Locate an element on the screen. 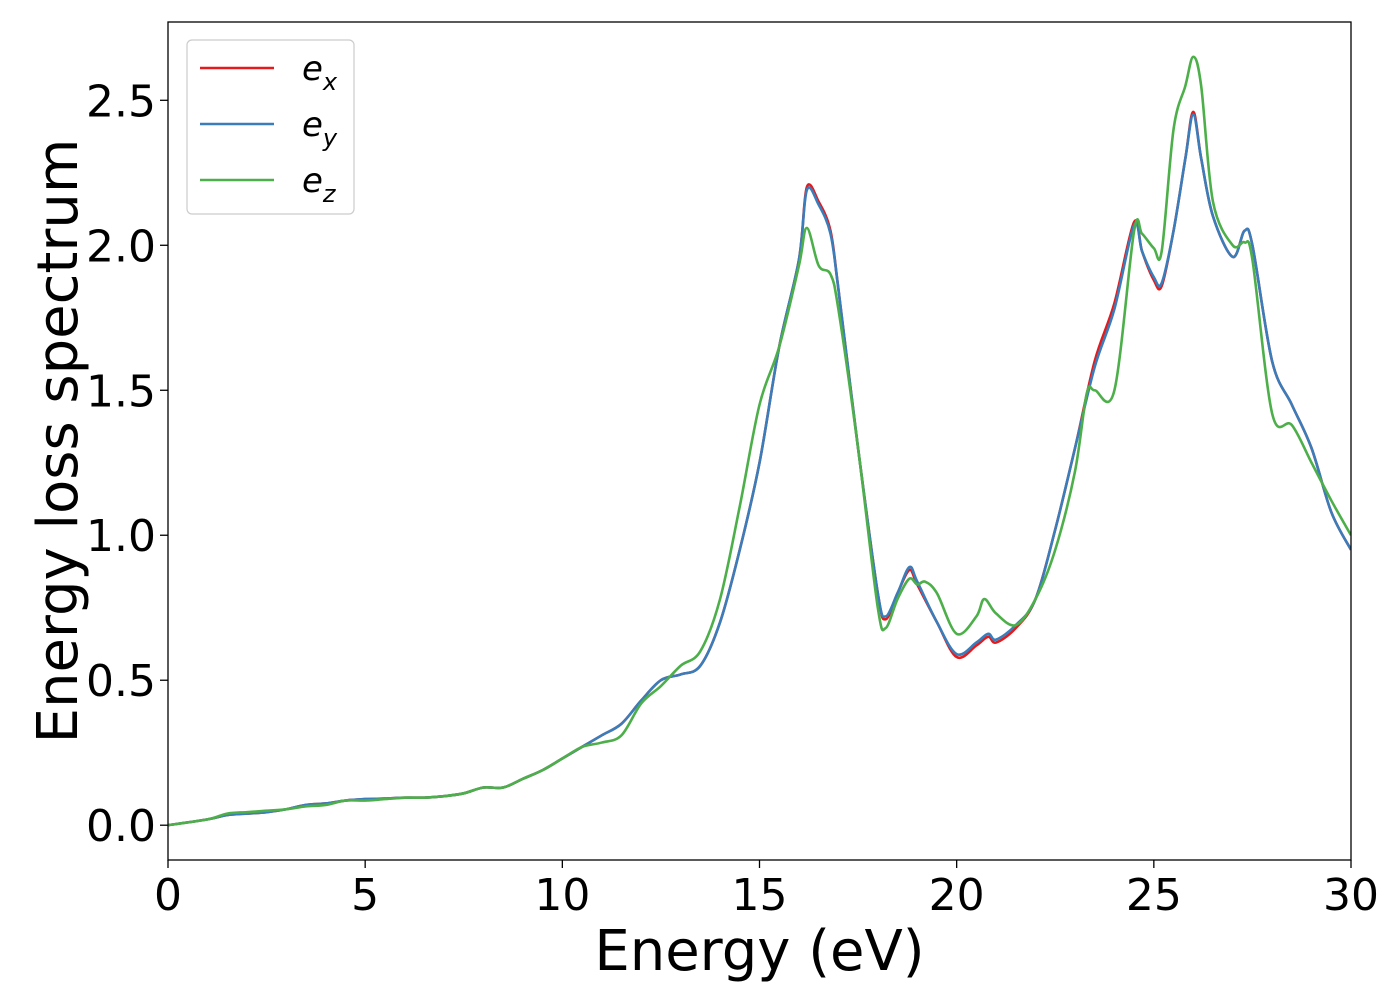 The width and height of the screenshot is (1400, 1000). legend-label-y: ey is located at coordinates (320, 128).